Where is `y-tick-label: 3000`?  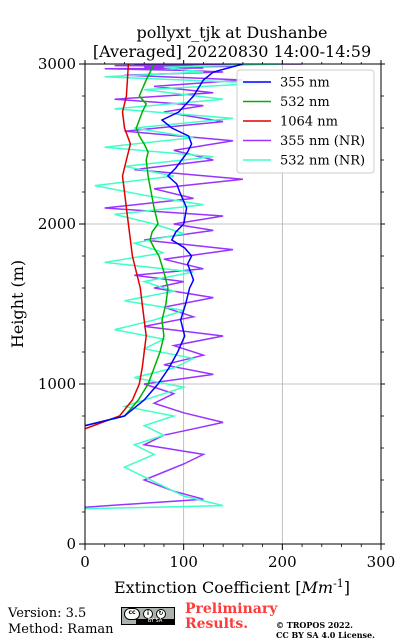 y-tick-label: 3000 is located at coordinates (57, 64).